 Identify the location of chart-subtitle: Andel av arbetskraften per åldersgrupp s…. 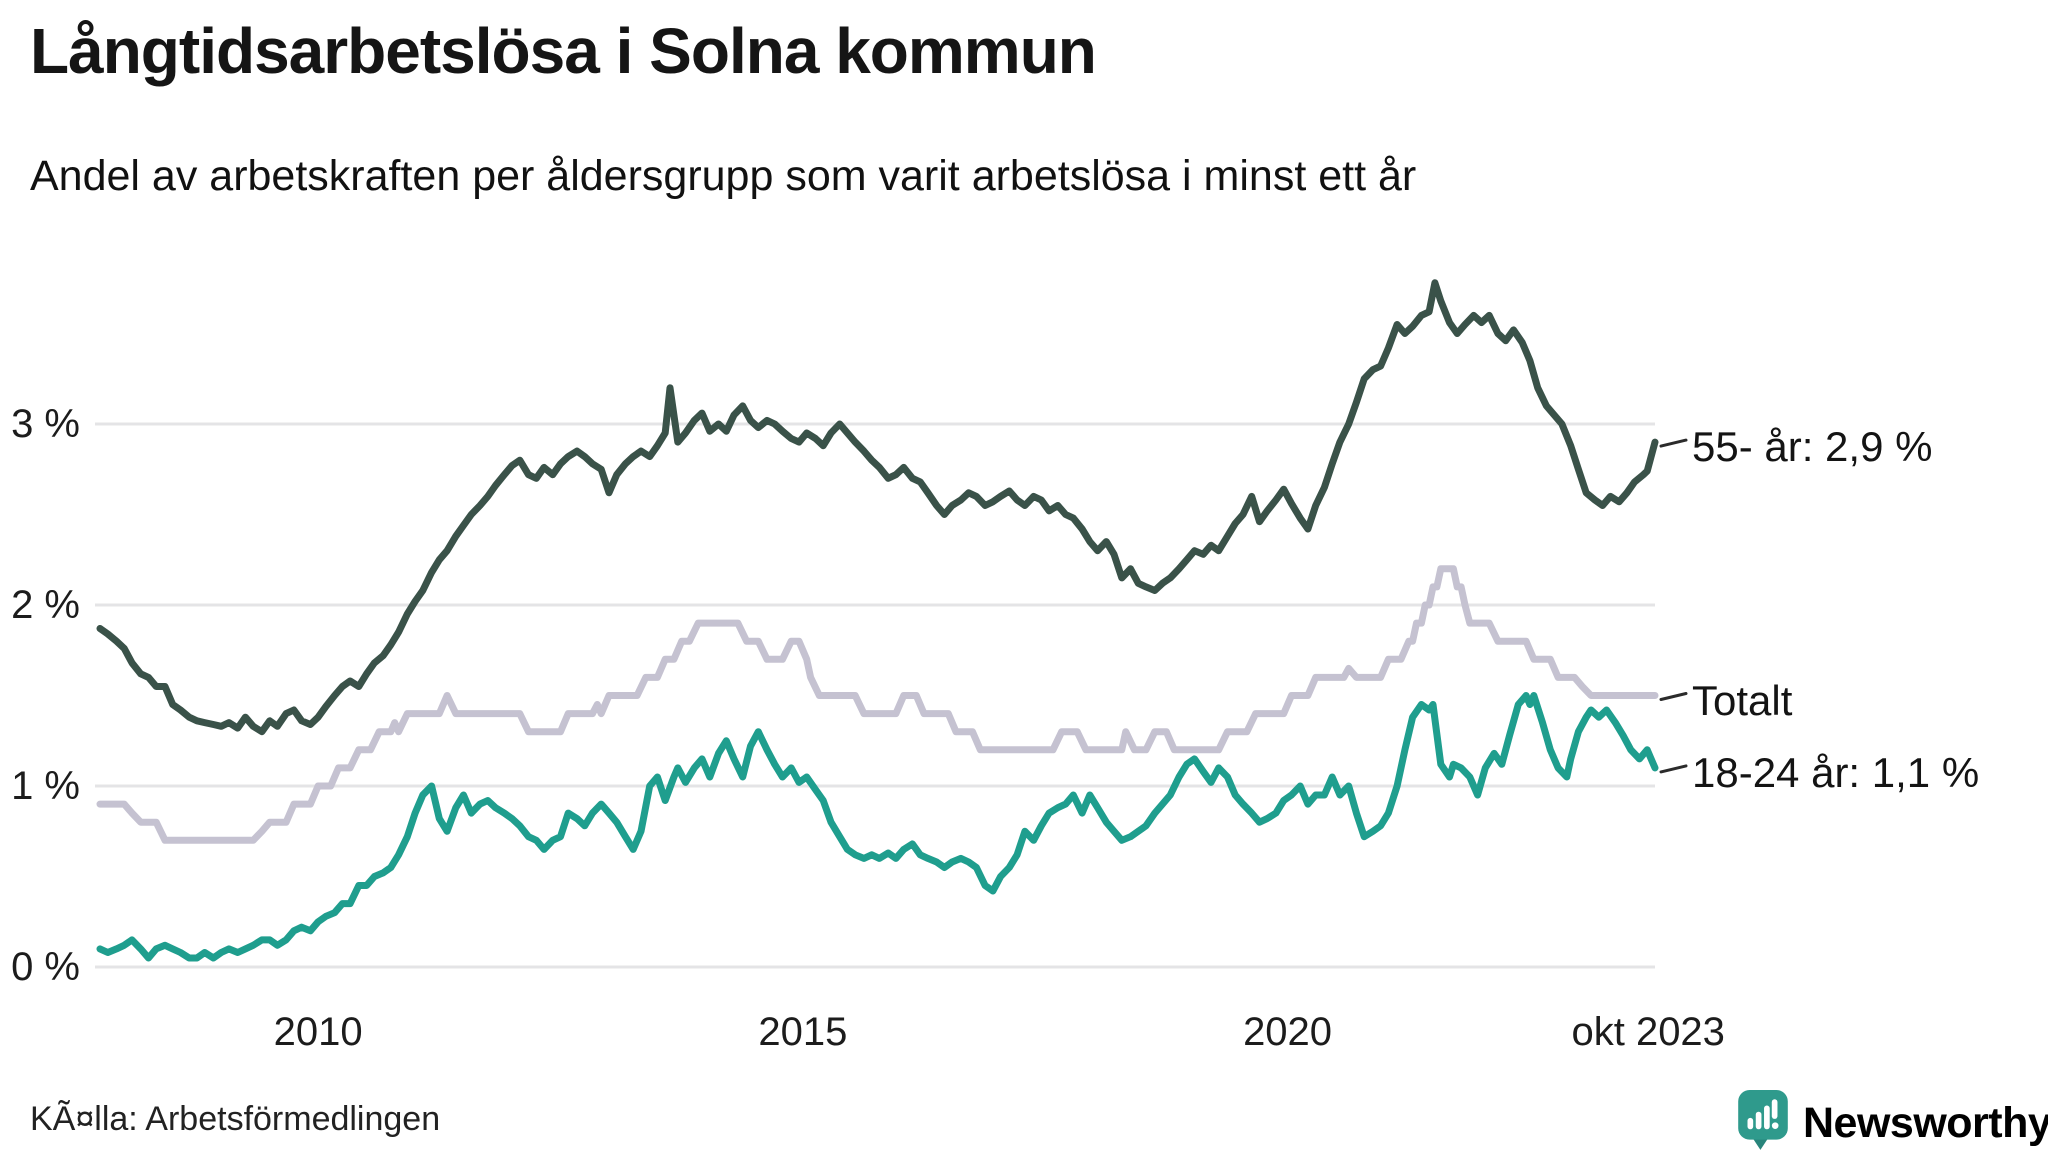
(723, 176).